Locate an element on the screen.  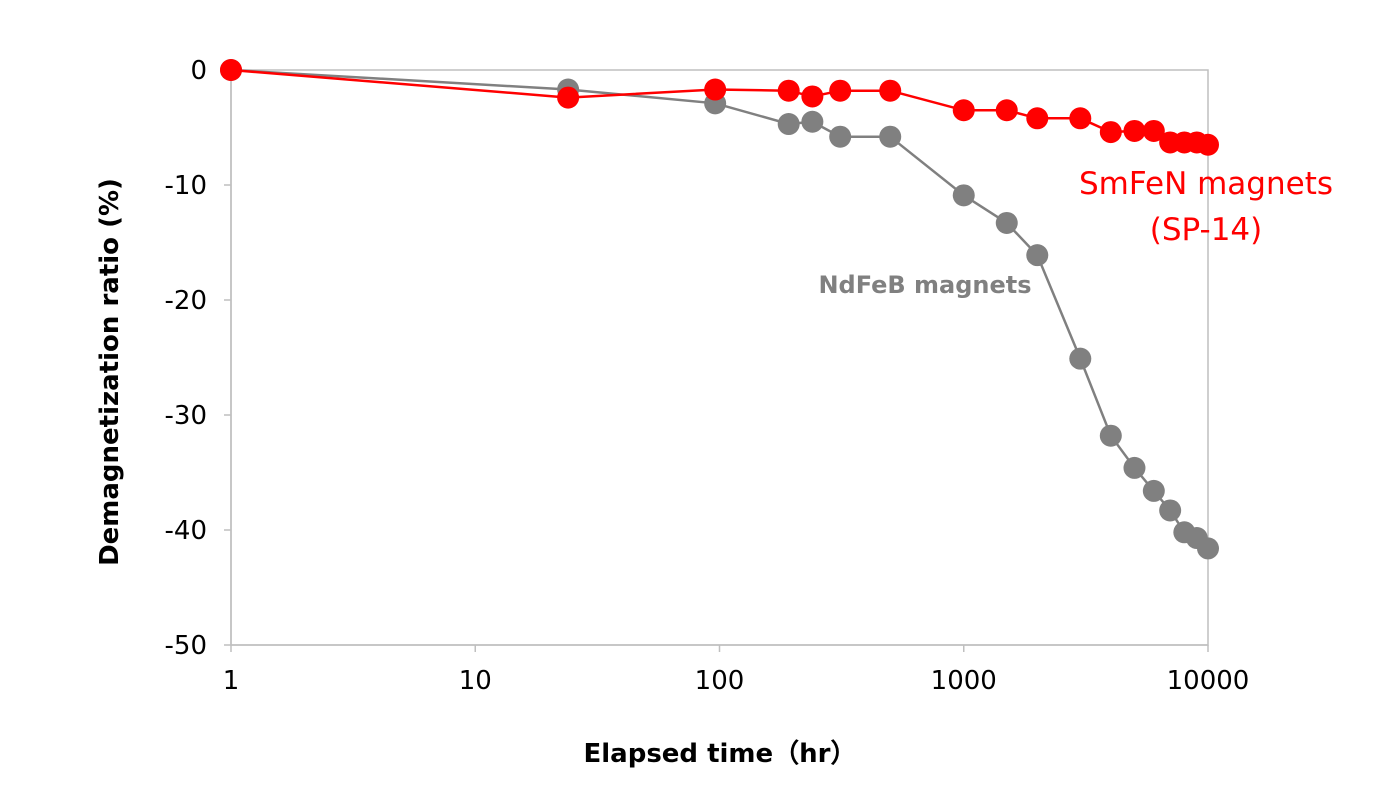
series-label-ndfeb: NdFeB magnets is located at coordinates (924, 285).